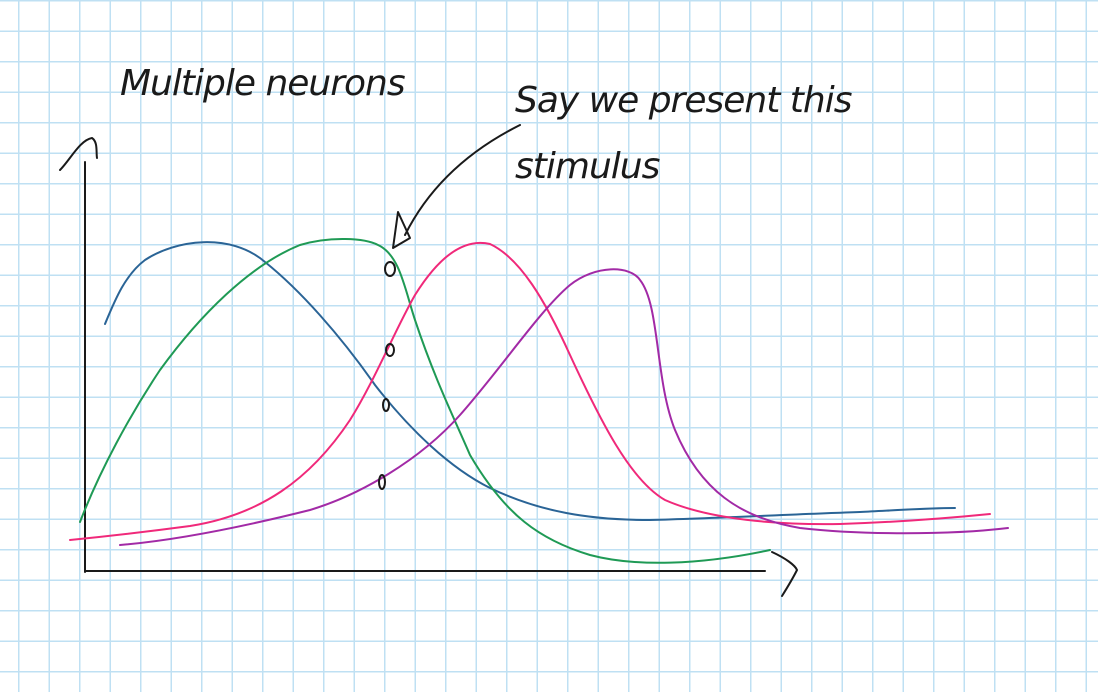 This screenshot has height=692, width=1098. I want to click on y-axis-arrow, so click(78, 154).